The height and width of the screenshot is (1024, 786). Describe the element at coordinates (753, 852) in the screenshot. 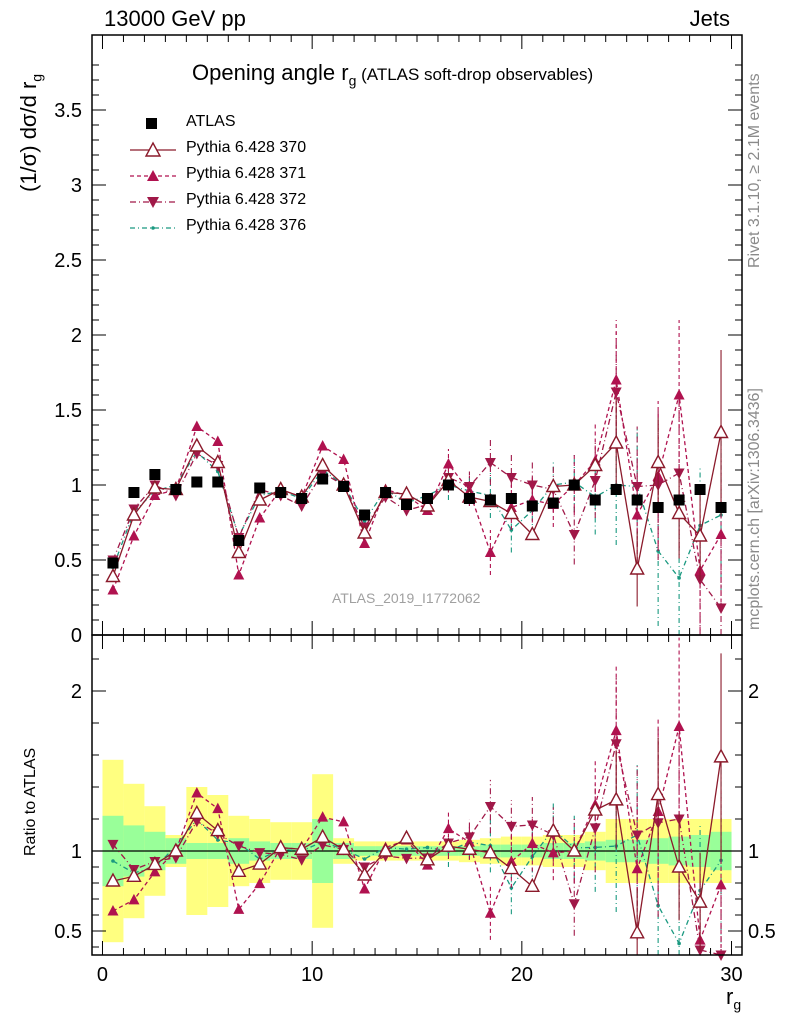

I see `ratio-y-tick-label-right: 1` at that location.